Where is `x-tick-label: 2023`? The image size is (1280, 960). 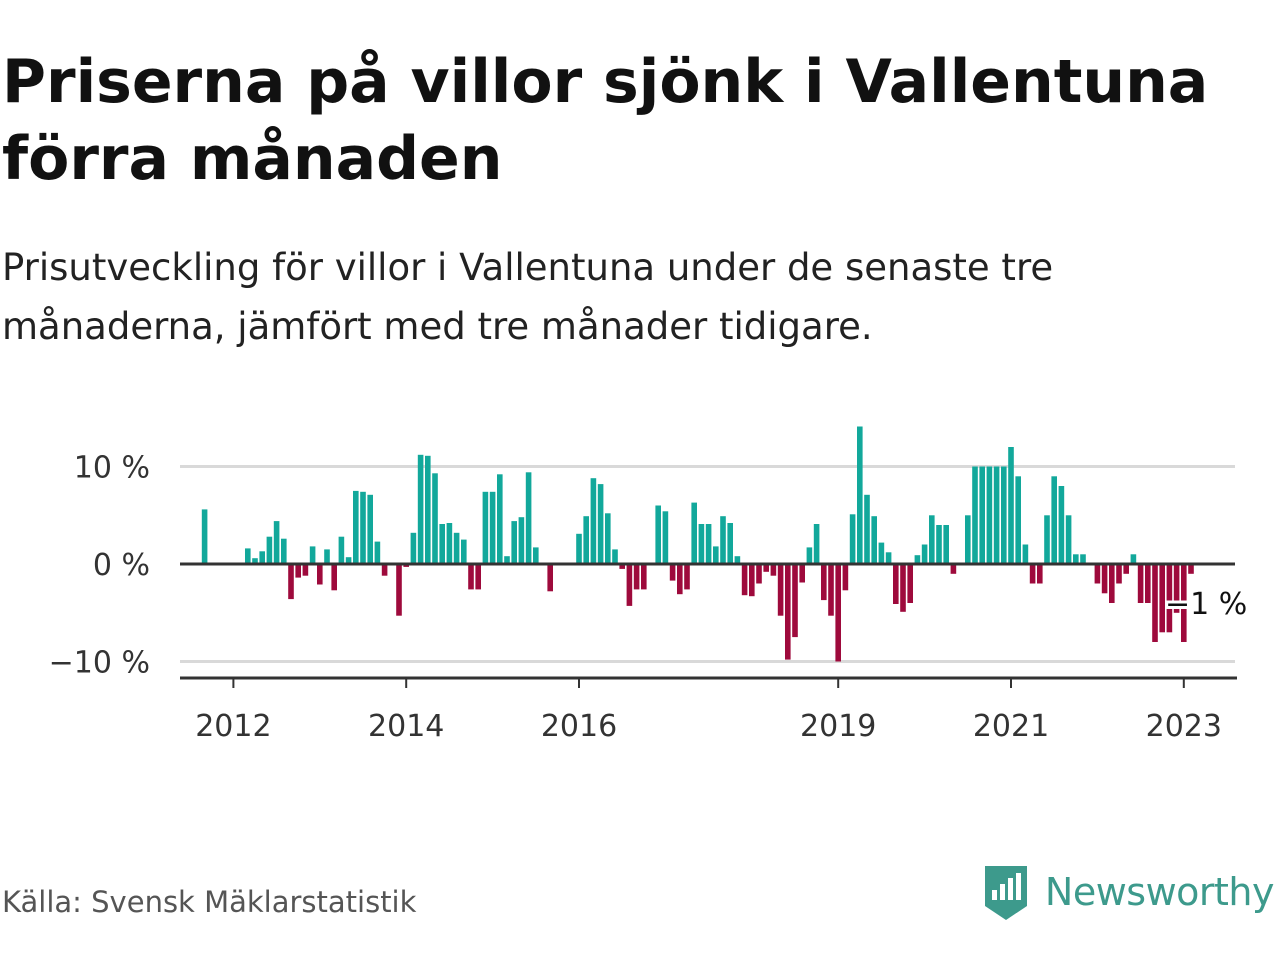
x-tick-label: 2023 is located at coordinates (1184, 726).